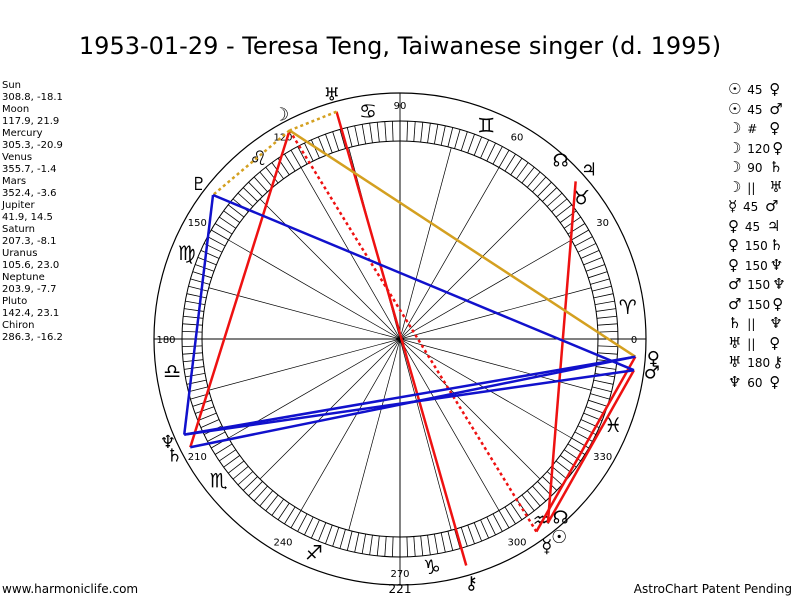  Describe the element at coordinates (653, 358) in the screenshot. I see `venus-icon: ♀` at that location.